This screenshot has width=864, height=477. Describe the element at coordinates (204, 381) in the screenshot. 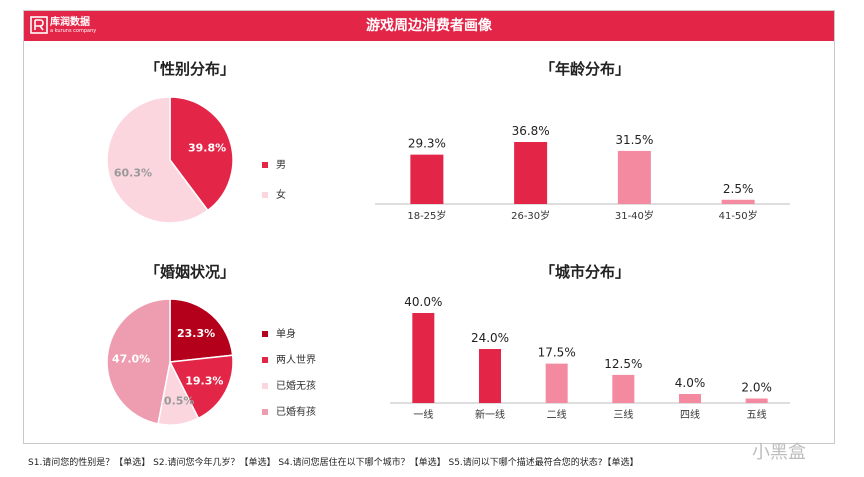

I see `marital-slice-label-1: 19.3%` at that location.